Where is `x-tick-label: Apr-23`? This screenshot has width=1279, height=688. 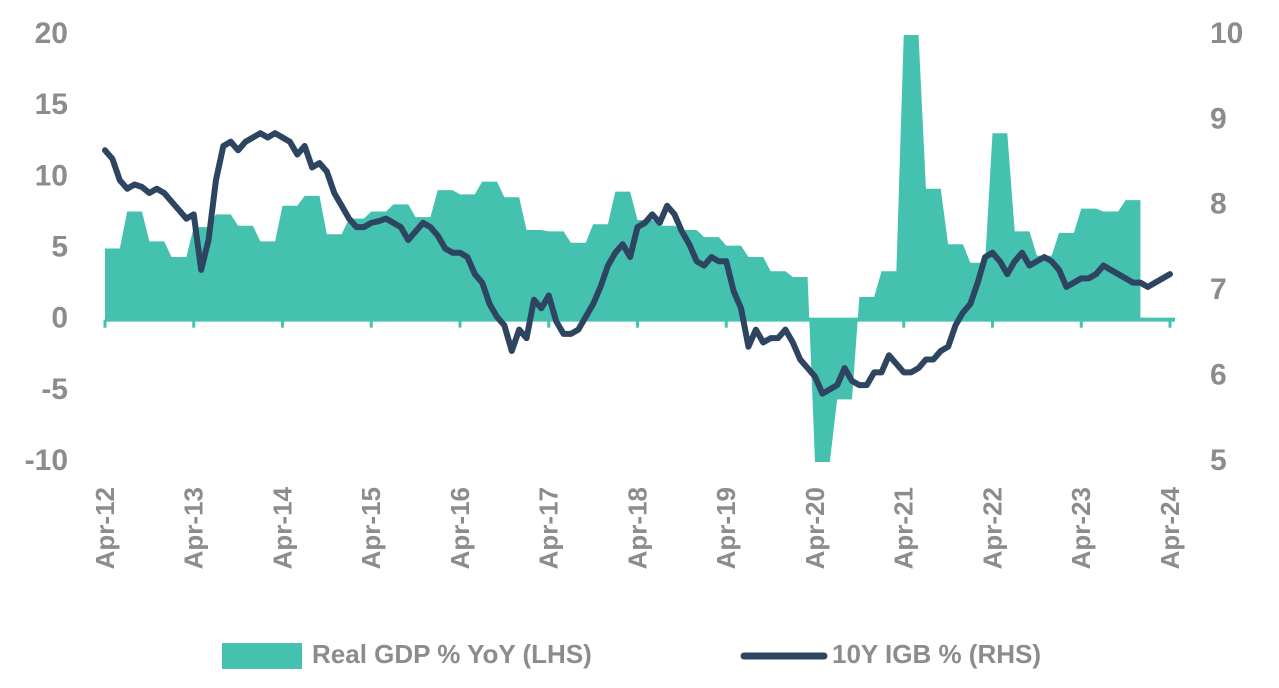 x-tick-label: Apr-23 is located at coordinates (1081, 528).